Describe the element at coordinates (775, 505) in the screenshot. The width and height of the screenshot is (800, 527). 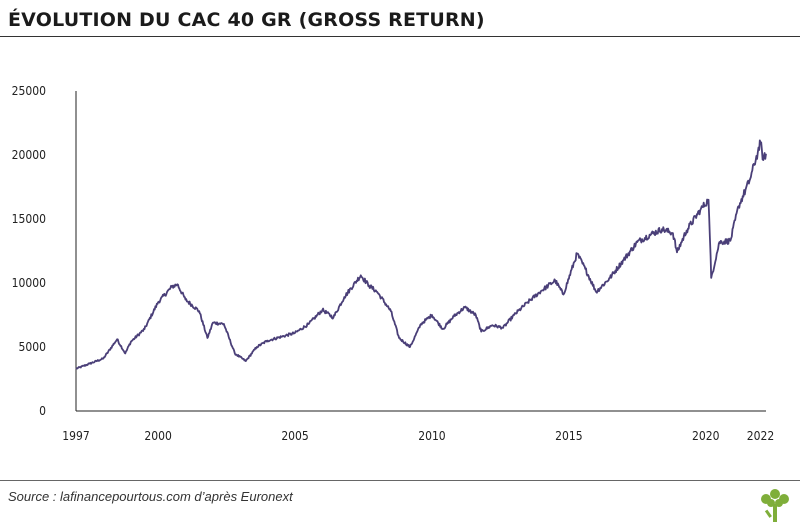
I see `tree-icon` at that location.